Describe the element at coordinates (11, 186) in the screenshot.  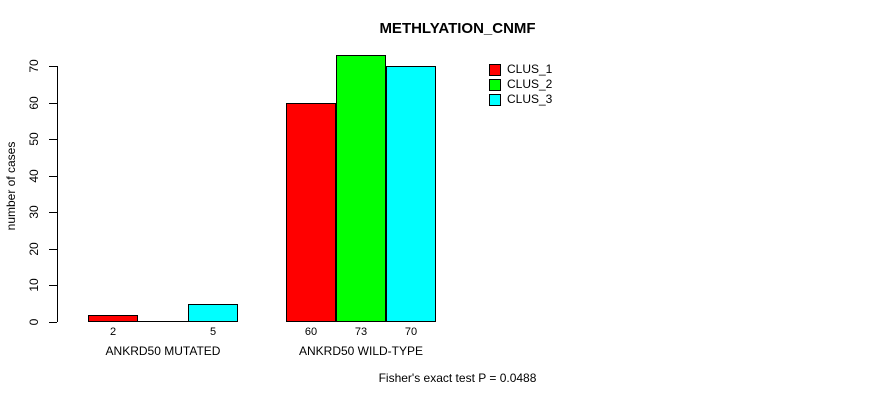
I see `y-axis-label: number of cases` at that location.